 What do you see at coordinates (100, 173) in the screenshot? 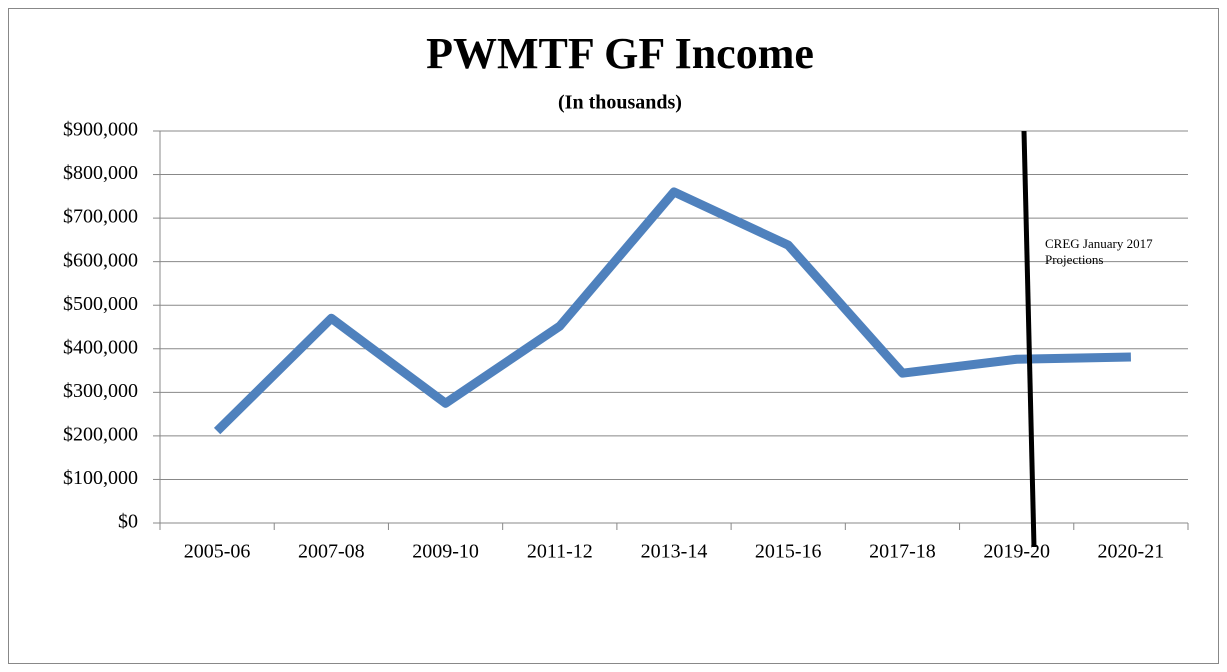
I see `y-tick-label: $800,000` at bounding box center [100, 173].